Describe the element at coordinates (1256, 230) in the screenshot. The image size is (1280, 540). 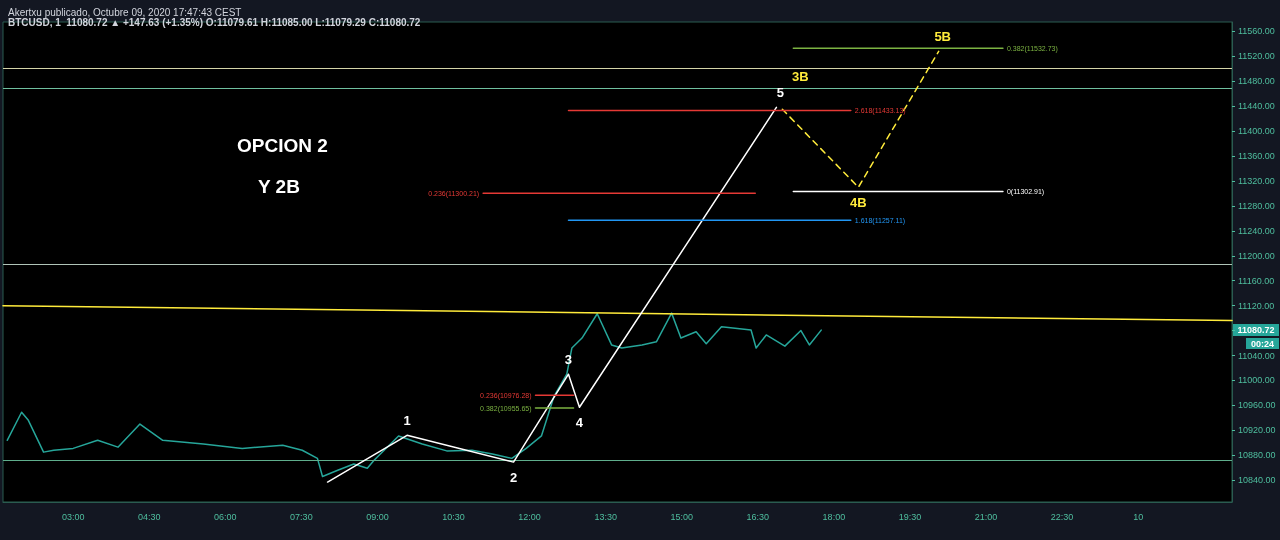
I see `y-tick-label: 11240.00` at that location.